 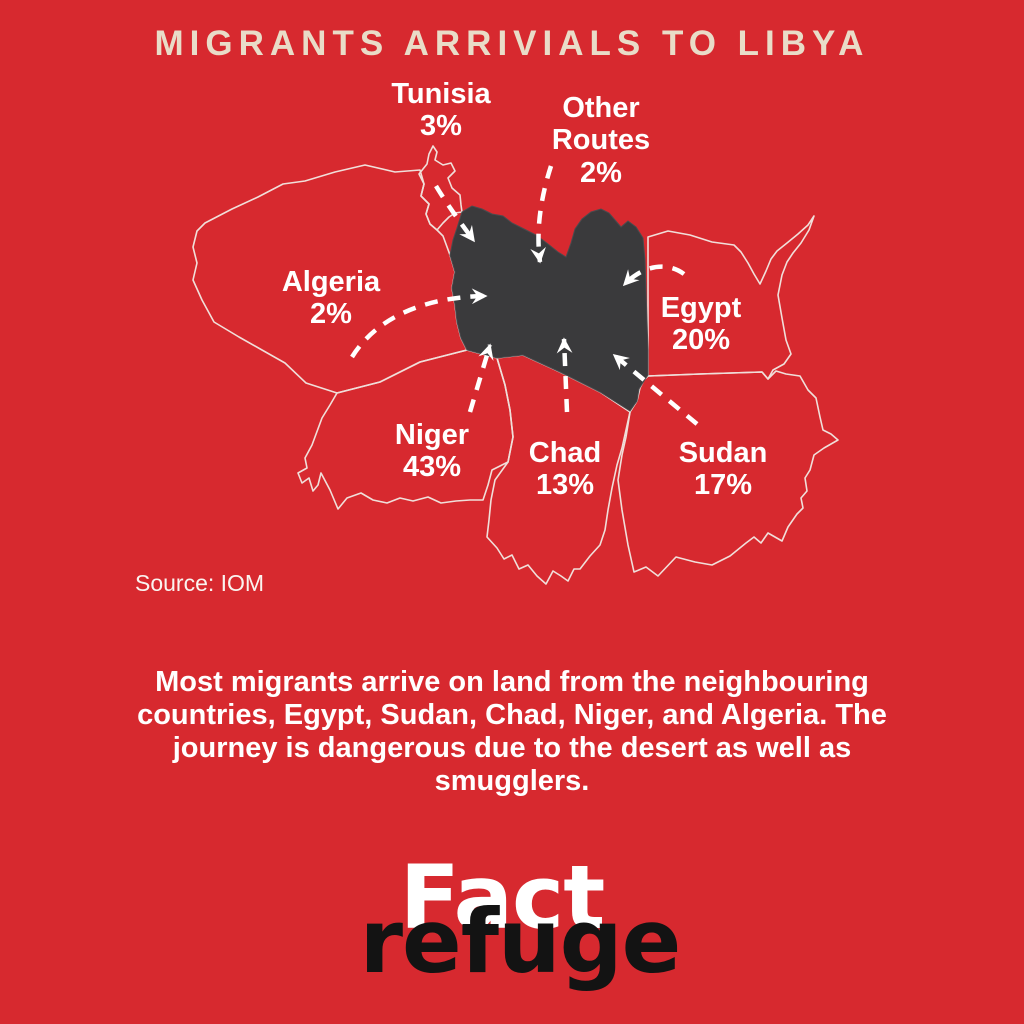 I want to click on country-value: 2%, so click(x=331, y=314).